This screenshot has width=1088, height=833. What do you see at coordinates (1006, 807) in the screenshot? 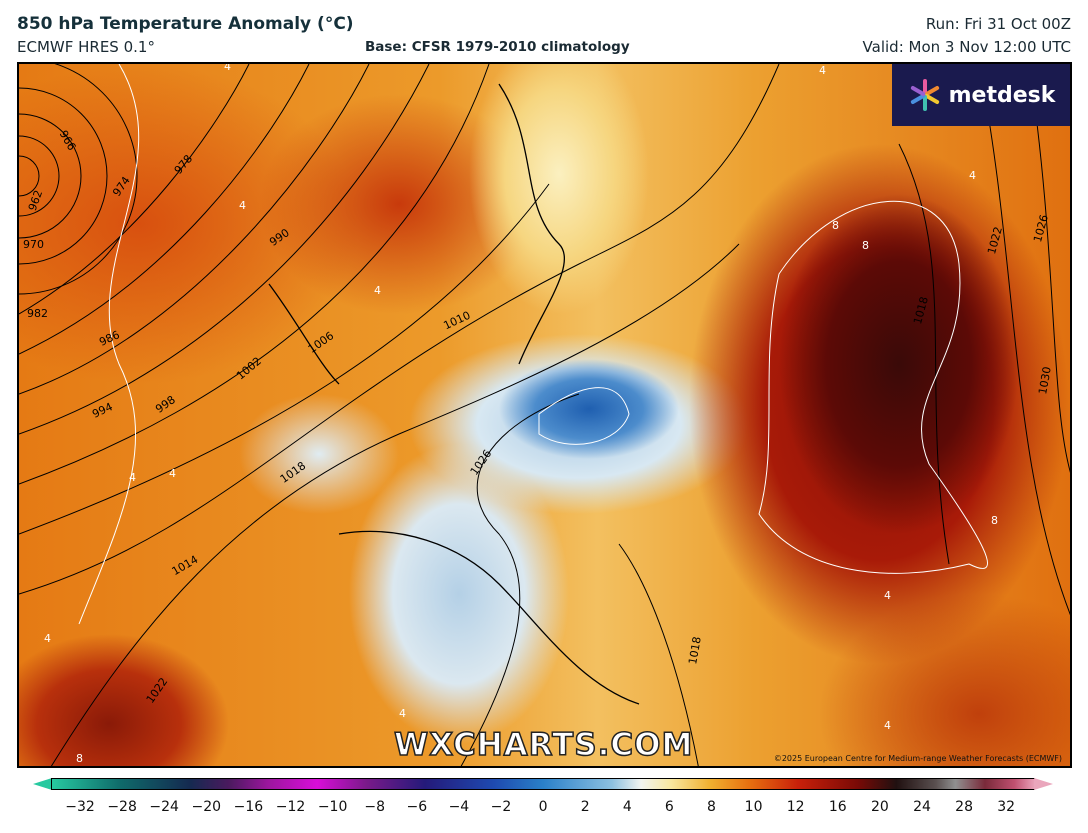
I see `colorbar-tick-label: 32` at bounding box center [1006, 807].